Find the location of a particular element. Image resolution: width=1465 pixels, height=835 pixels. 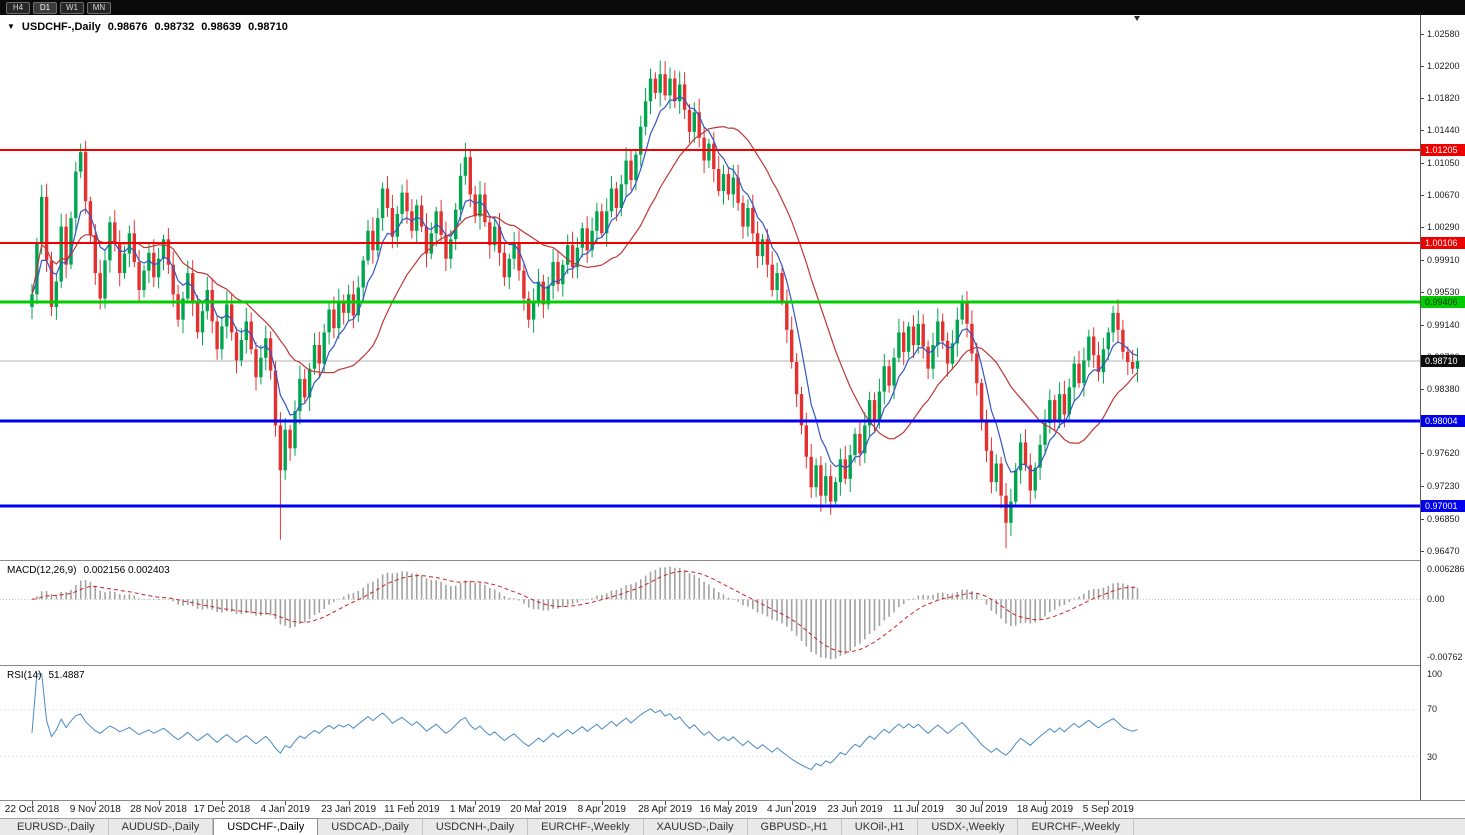

chart-symbol: USDCHF-,Daily is located at coordinates (61, 27).